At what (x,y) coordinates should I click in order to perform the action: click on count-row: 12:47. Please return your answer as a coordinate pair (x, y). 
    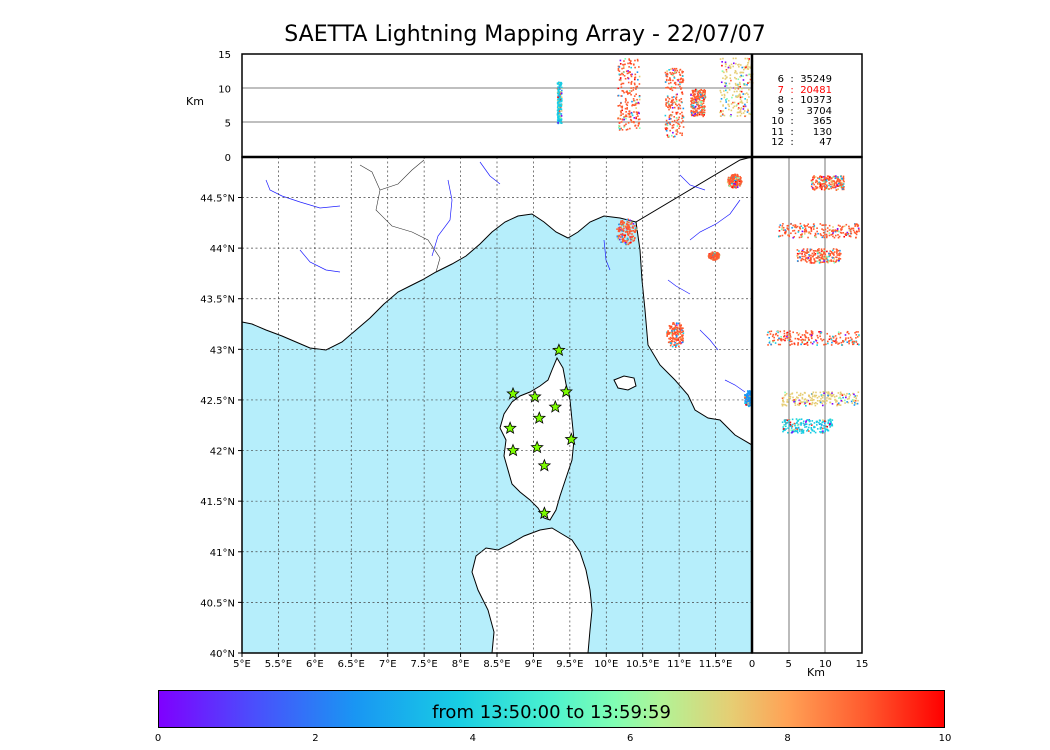
    Looking at the image, I should click on (797, 143).